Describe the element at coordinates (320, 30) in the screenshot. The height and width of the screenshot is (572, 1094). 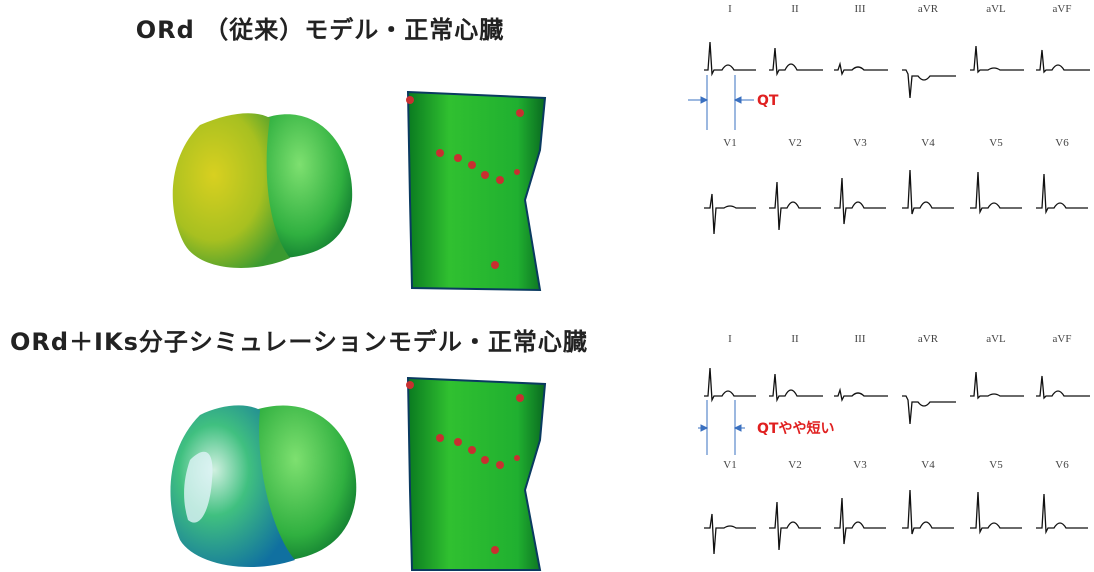
I see `panel-title: ORd （従来）モデル・正常心臓` at that location.